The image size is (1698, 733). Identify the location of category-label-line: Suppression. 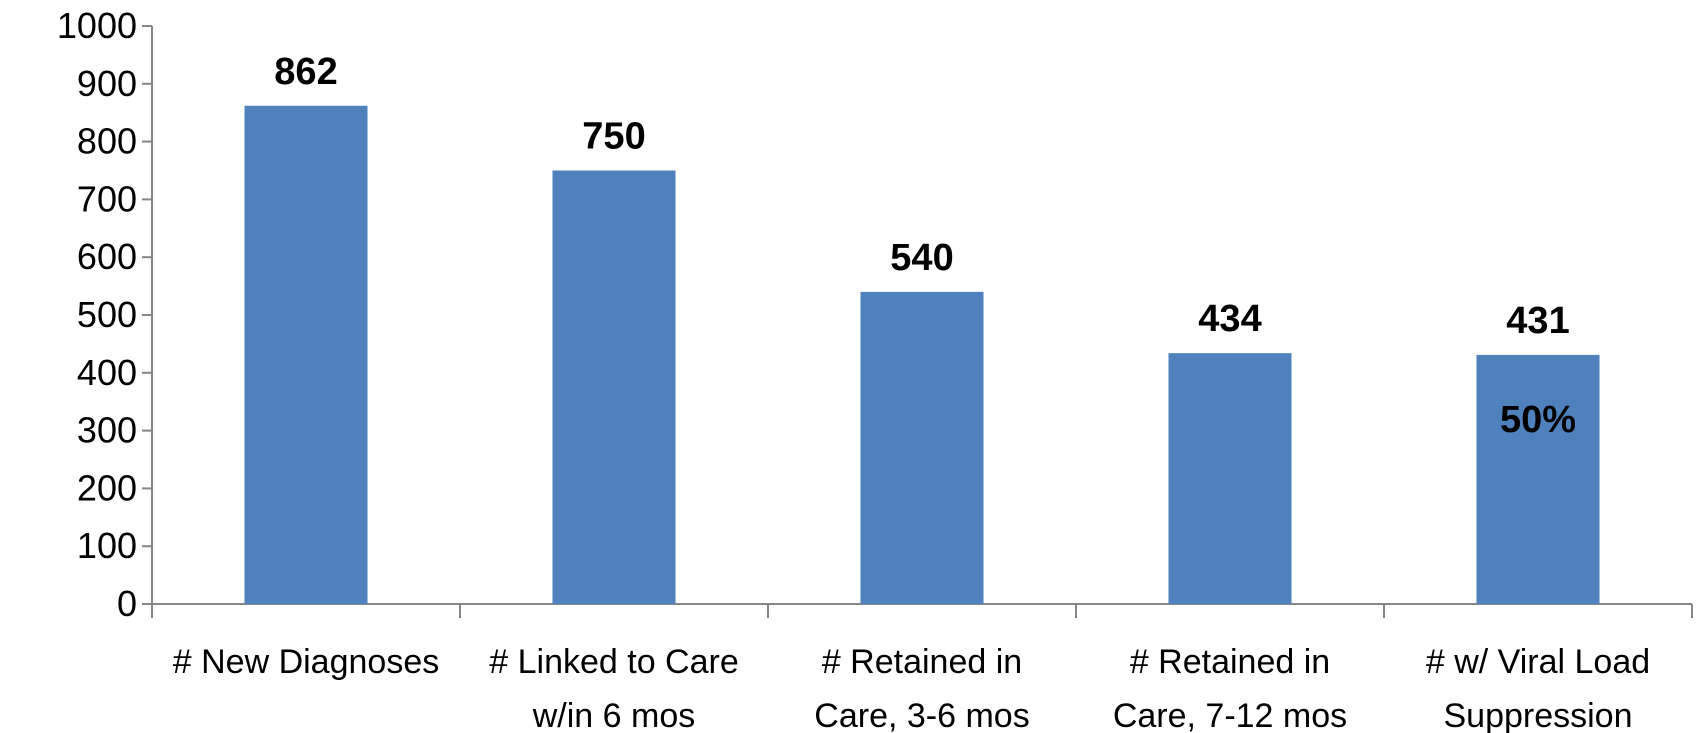
(1537, 715).